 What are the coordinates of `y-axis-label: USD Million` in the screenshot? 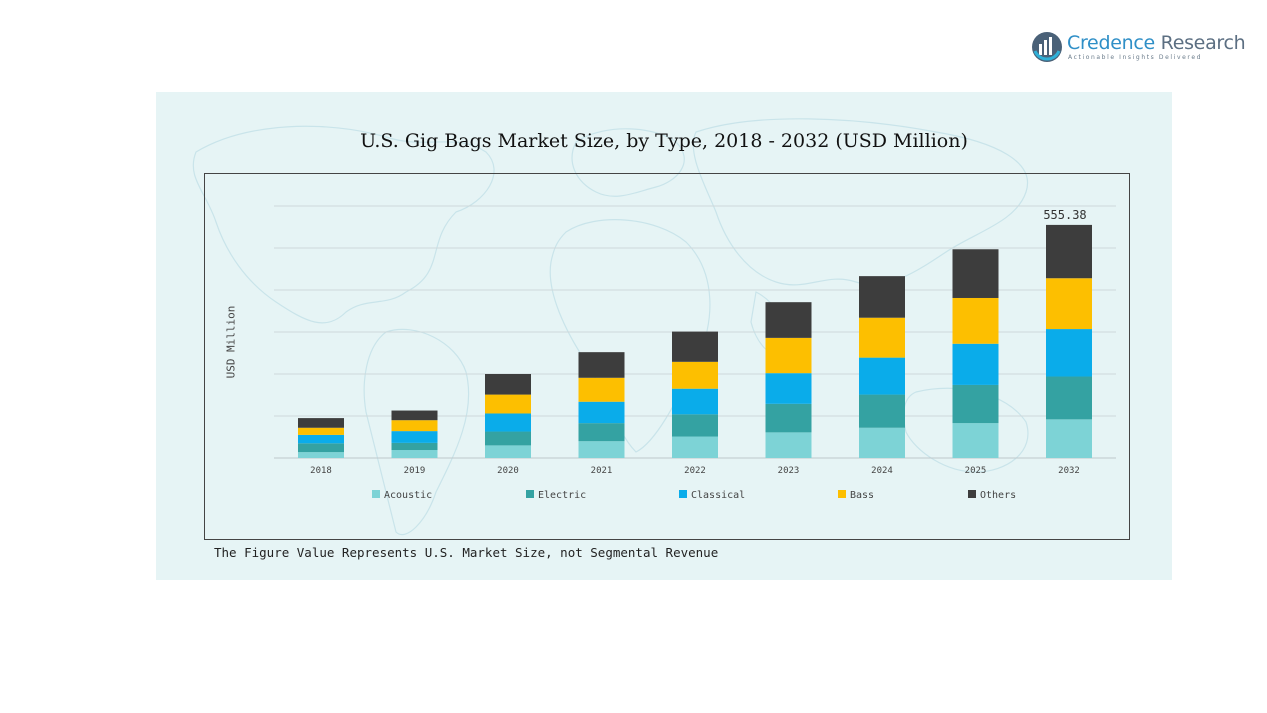 It's located at (231, 342).